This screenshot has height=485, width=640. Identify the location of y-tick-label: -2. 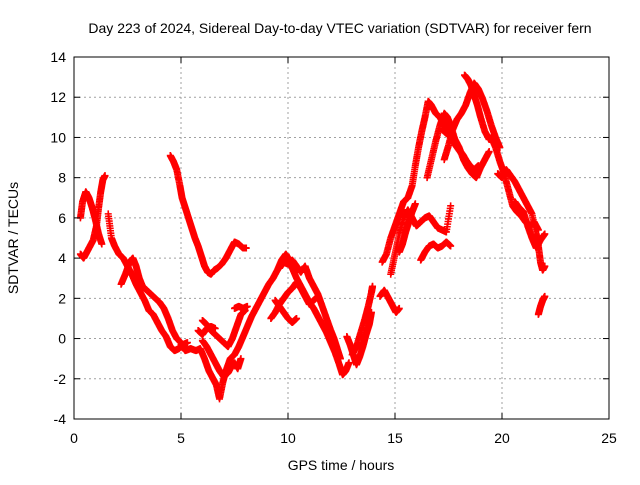
(60, 379).